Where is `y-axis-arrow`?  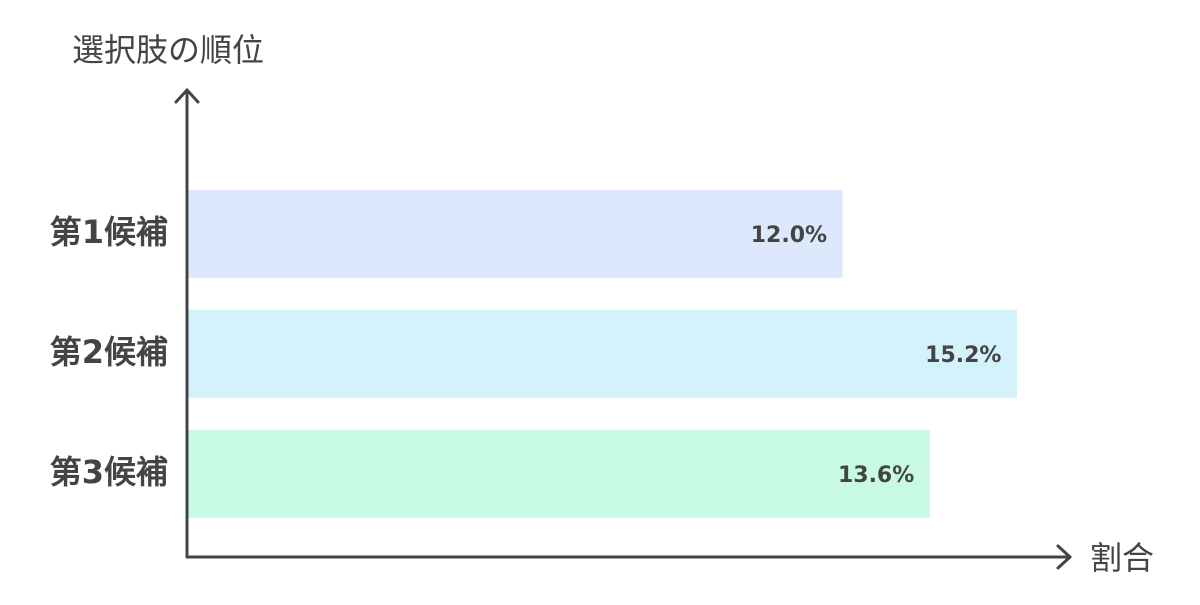
y-axis-arrow is located at coordinates (187, 96).